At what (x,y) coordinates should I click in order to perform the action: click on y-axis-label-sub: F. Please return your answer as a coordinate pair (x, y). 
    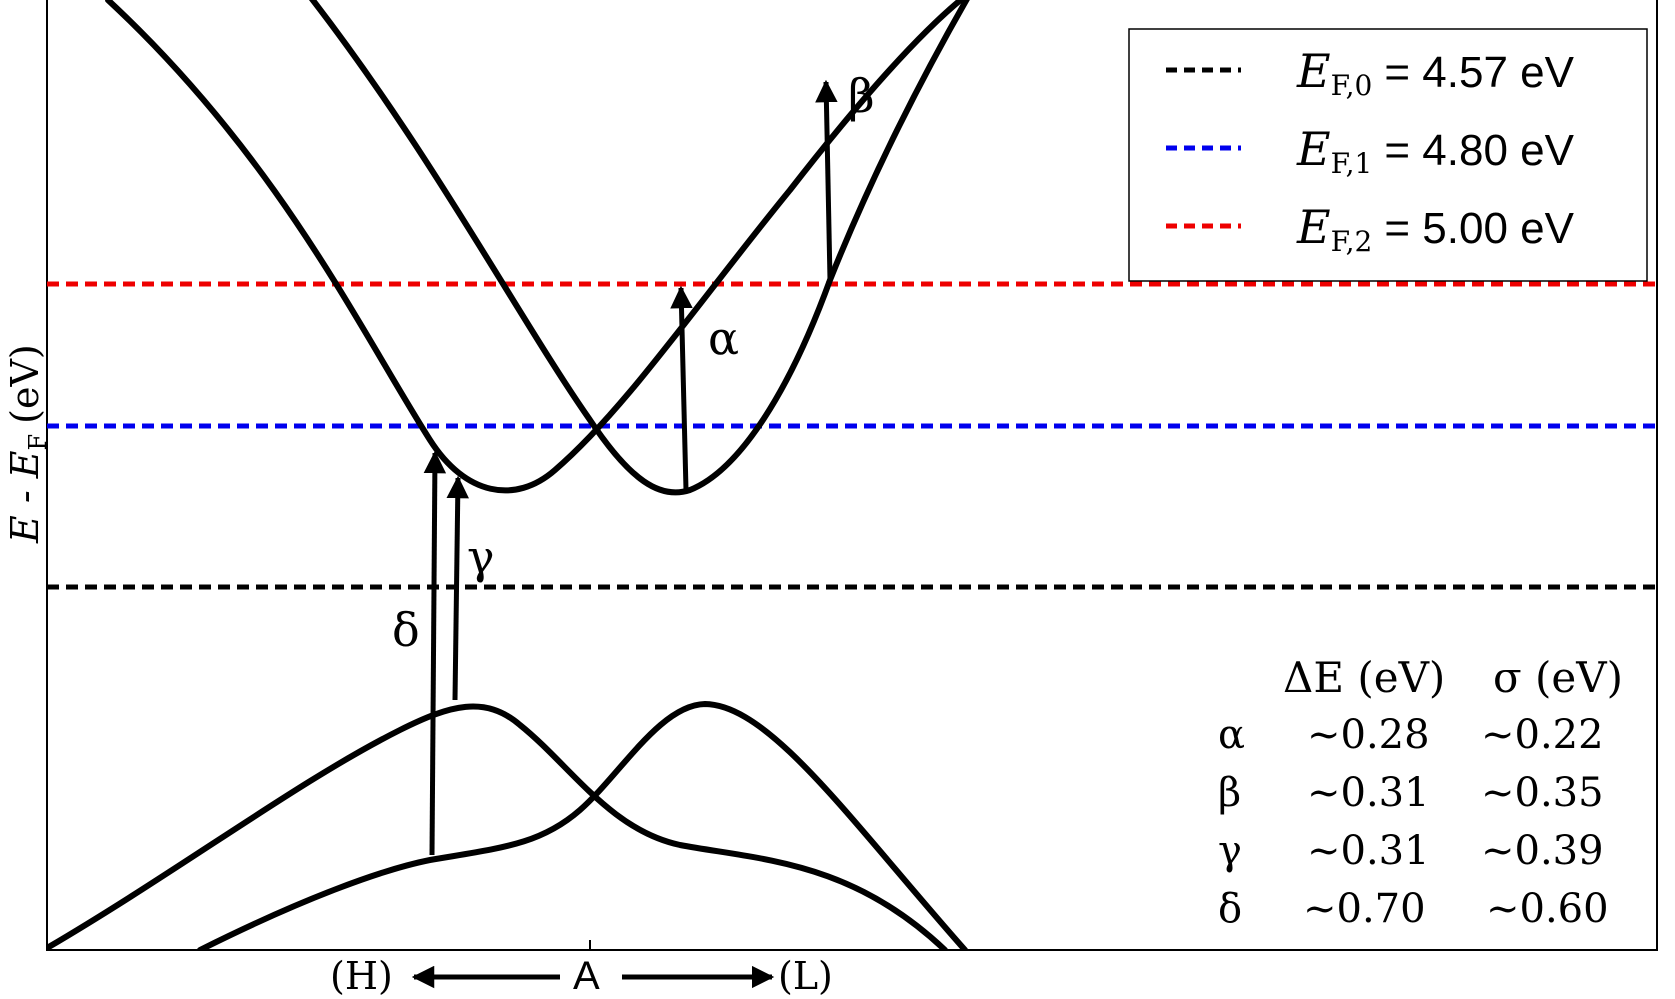
    Looking at the image, I should click on (38, 442).